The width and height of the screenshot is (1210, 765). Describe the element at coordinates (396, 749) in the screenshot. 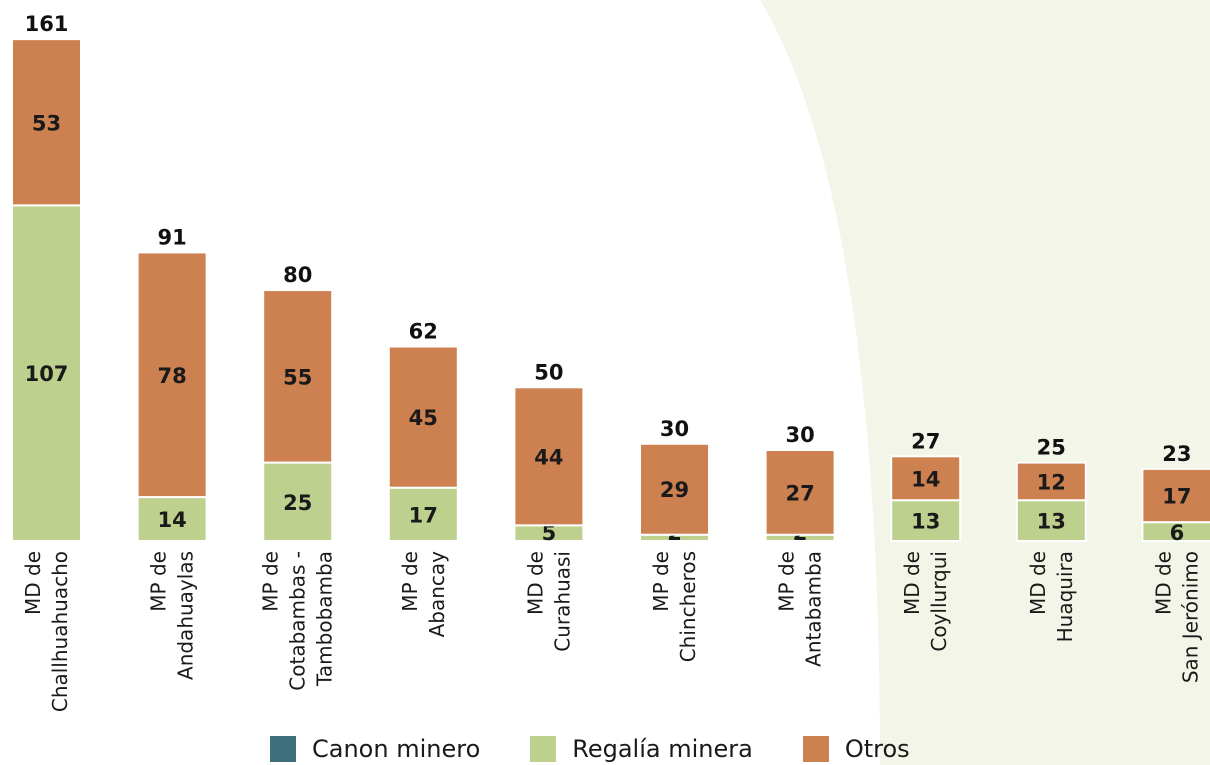

I see `legend-label-canon-minero: Canon minero` at that location.